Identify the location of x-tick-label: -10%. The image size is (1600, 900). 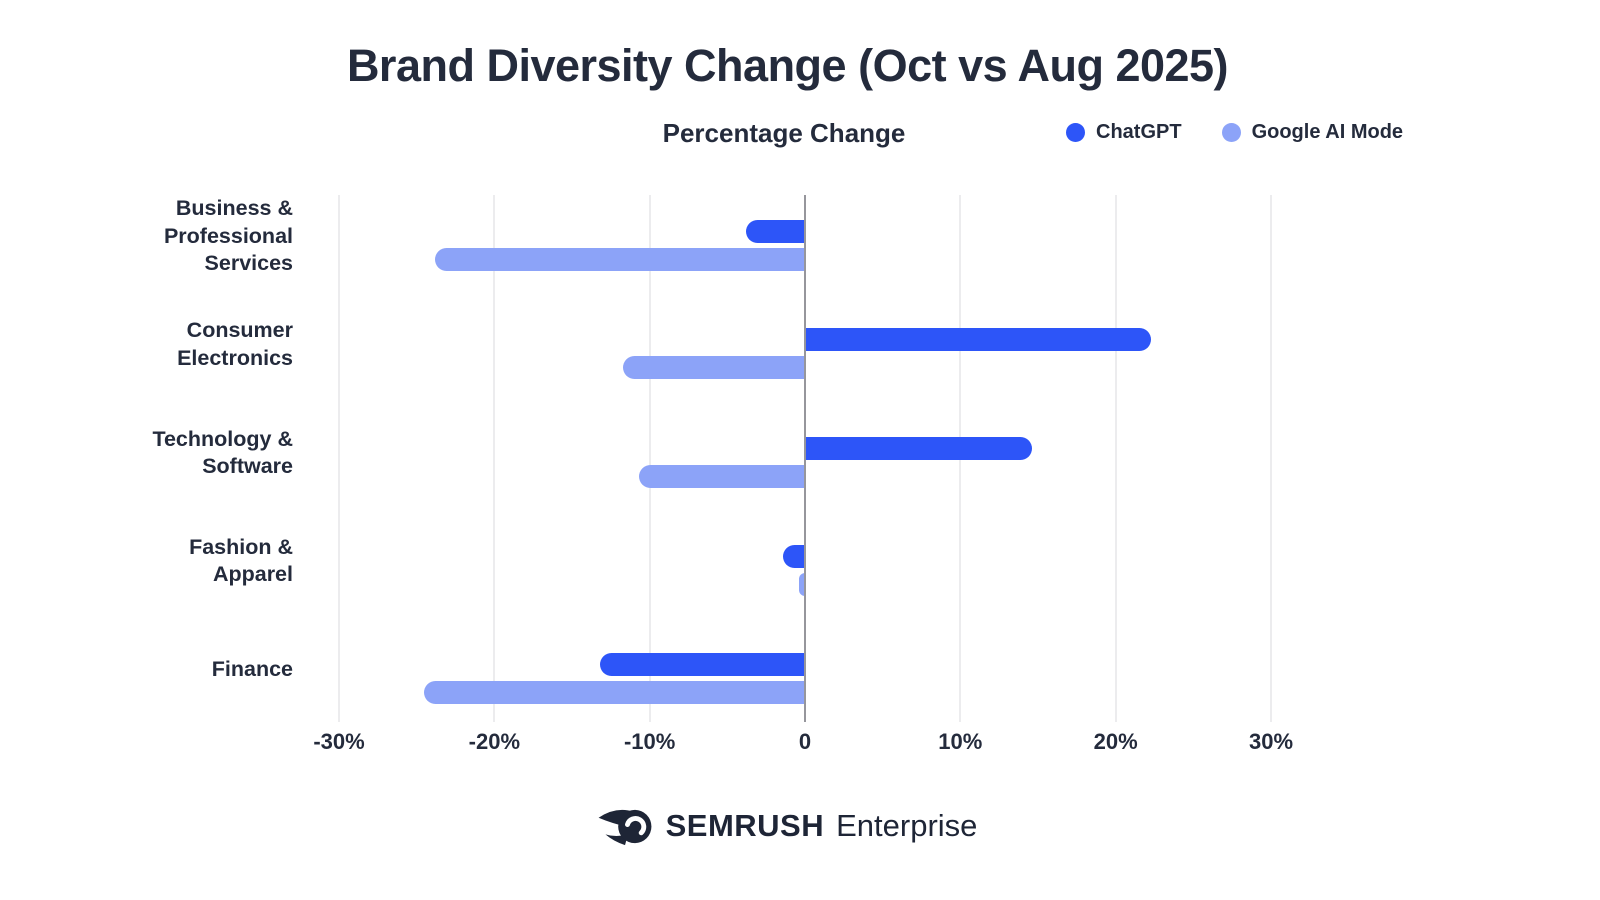
(649, 741).